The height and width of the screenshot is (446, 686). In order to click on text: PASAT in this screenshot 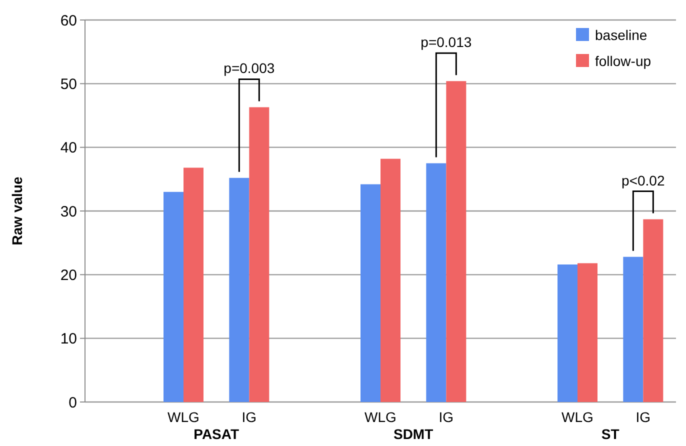, I will do `click(217, 434)`.